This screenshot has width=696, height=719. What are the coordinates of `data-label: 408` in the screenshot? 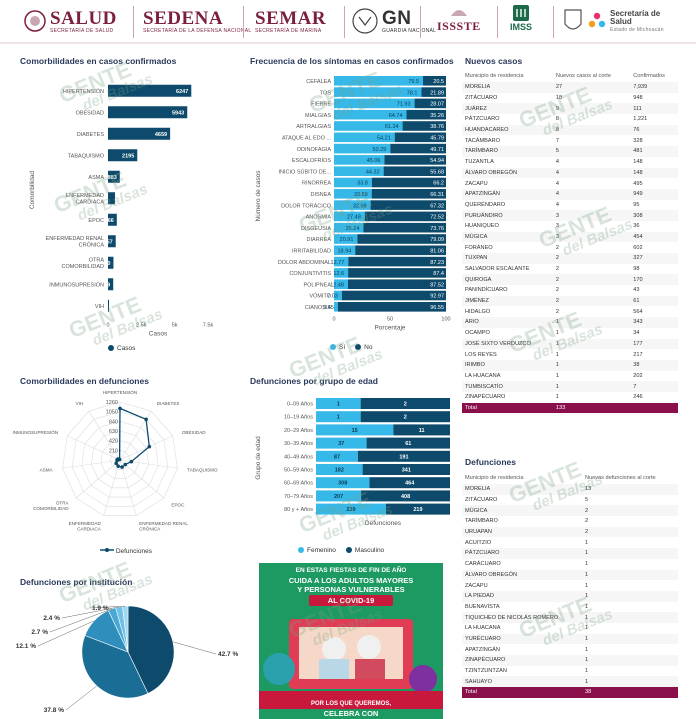 It's located at (405, 497).